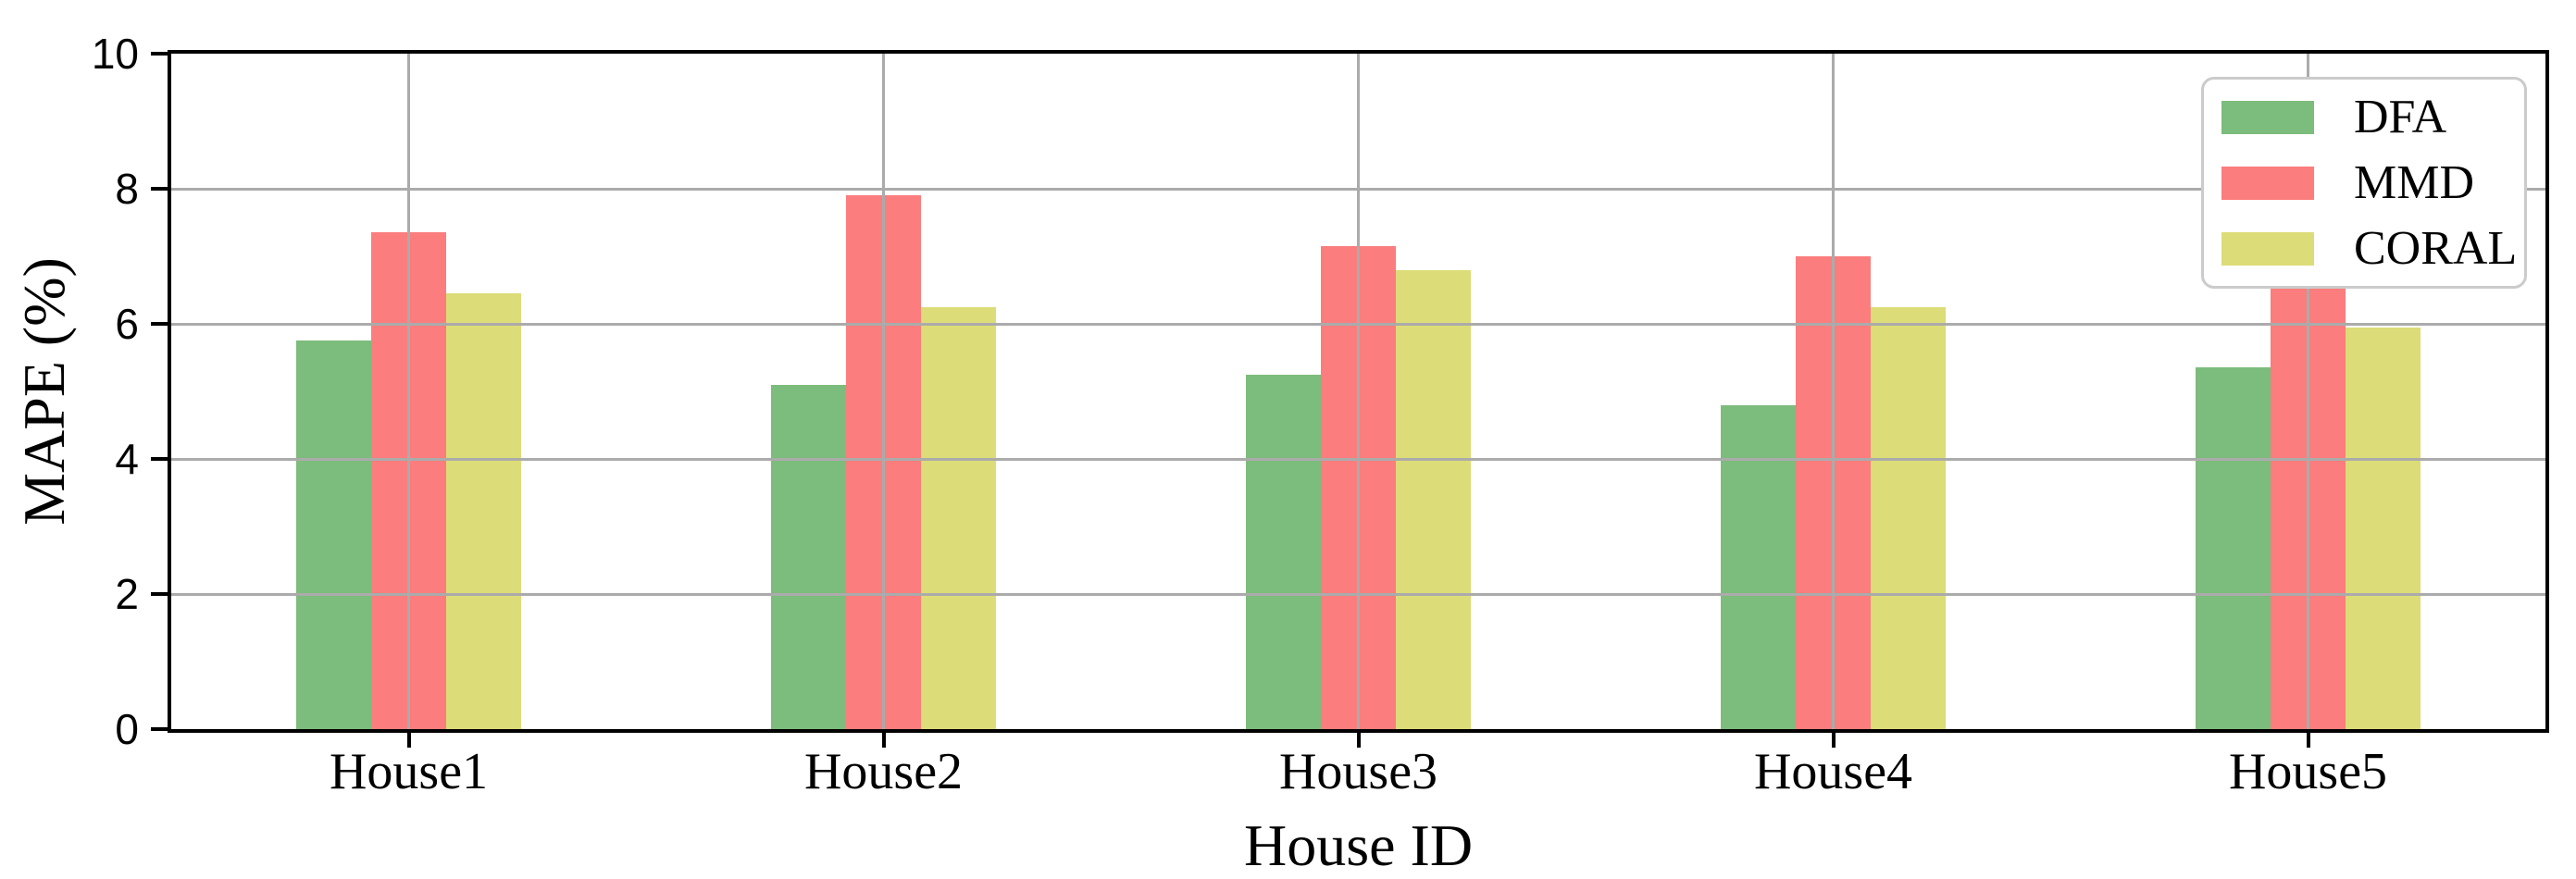 The image size is (2576, 879). I want to click on legend-row-mmd: MMD, so click(2364, 183).